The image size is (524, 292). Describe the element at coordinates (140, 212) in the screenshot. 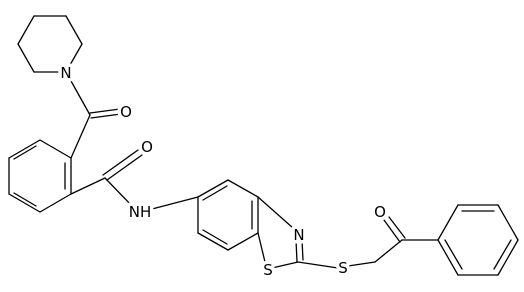

I see `atom-label: NH` at that location.